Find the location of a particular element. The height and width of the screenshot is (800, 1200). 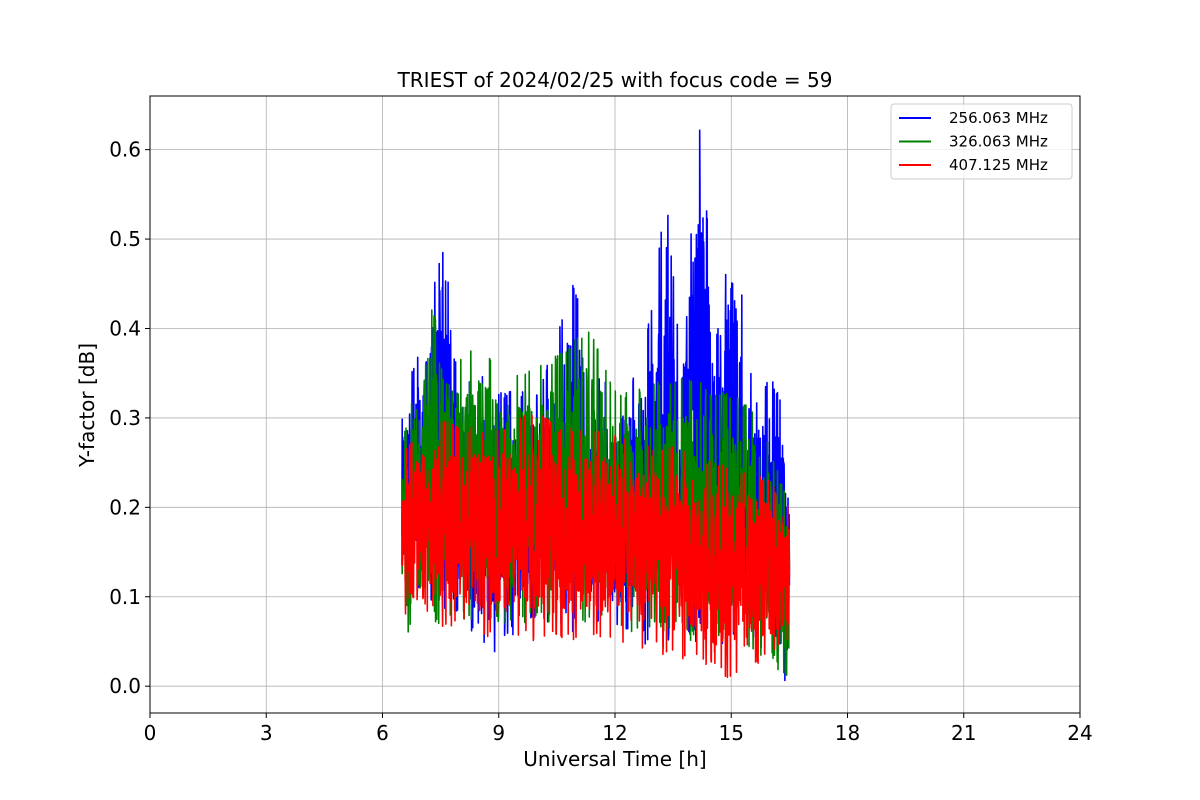

y-tick-label: 0.4 is located at coordinates (125, 328).